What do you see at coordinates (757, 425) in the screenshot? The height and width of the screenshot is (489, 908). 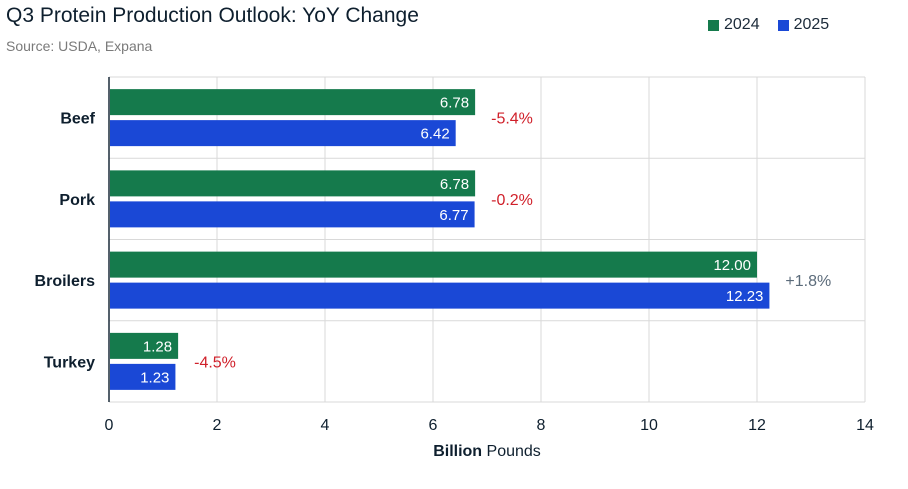 I see `x-tick-label: 12` at bounding box center [757, 425].